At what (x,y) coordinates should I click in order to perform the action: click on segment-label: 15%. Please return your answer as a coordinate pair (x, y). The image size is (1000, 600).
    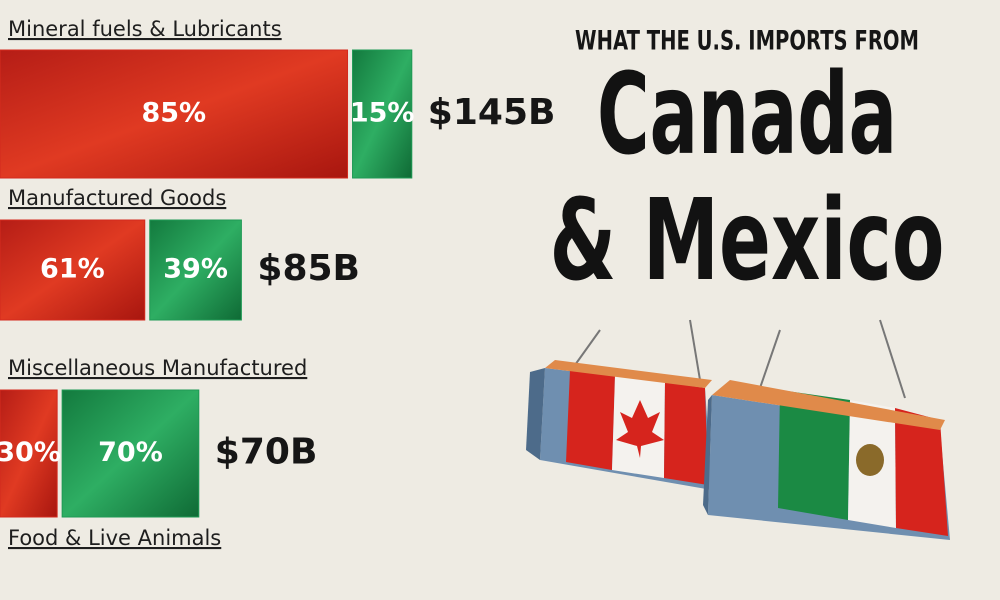
    Looking at the image, I should click on (382, 113).